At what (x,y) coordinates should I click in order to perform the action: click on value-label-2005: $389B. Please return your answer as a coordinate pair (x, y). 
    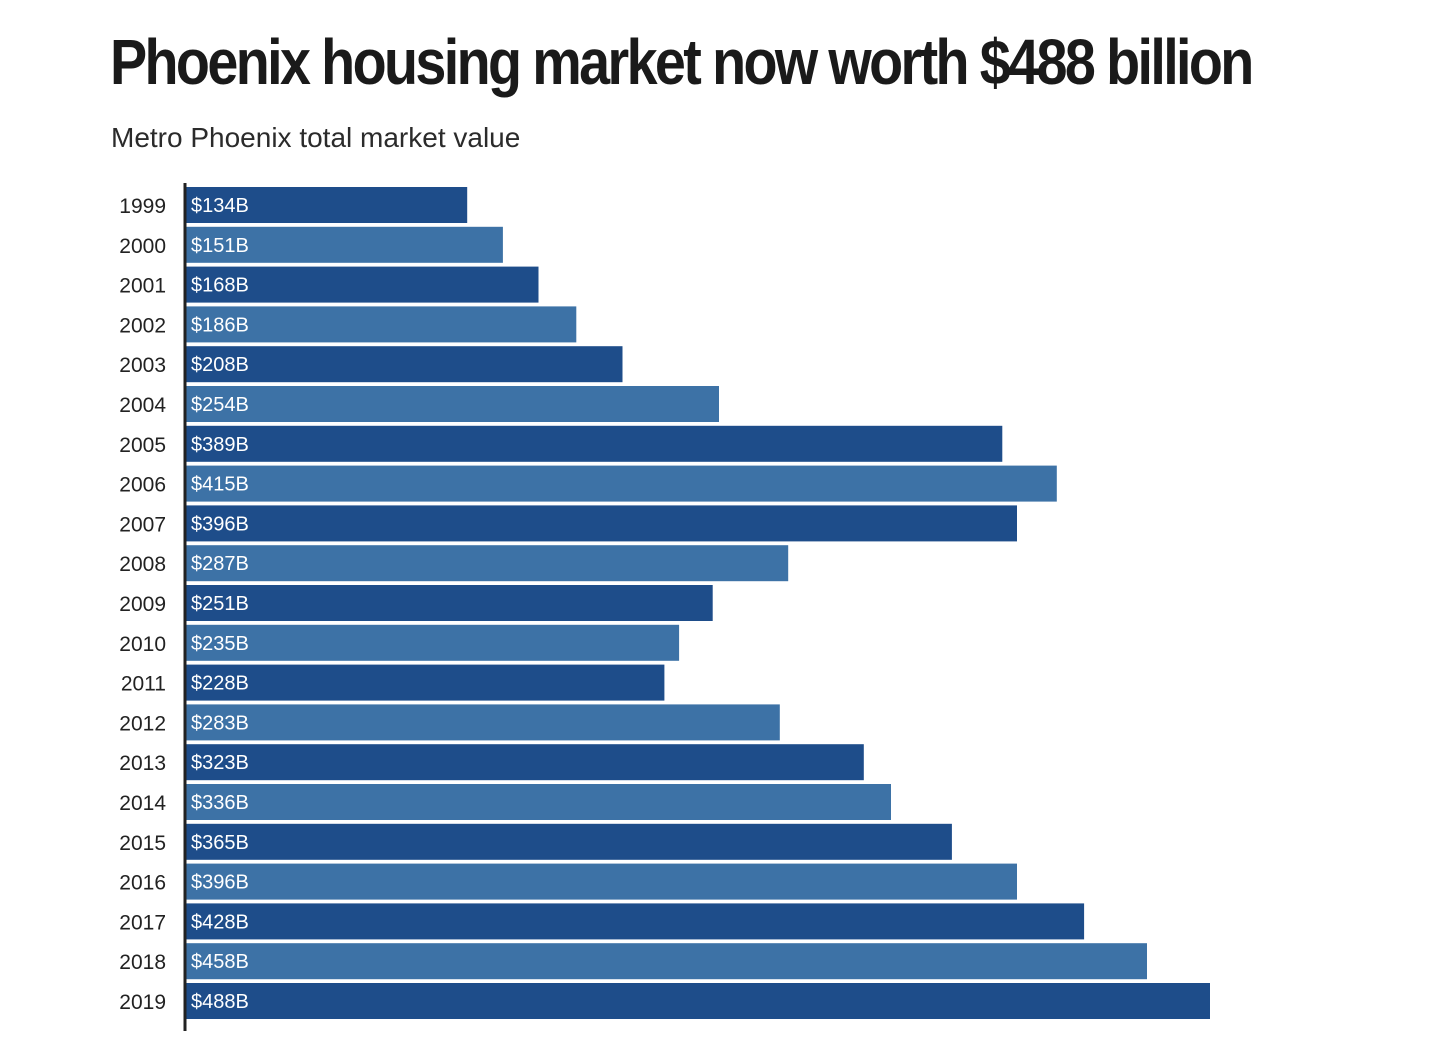
    Looking at the image, I should click on (220, 445).